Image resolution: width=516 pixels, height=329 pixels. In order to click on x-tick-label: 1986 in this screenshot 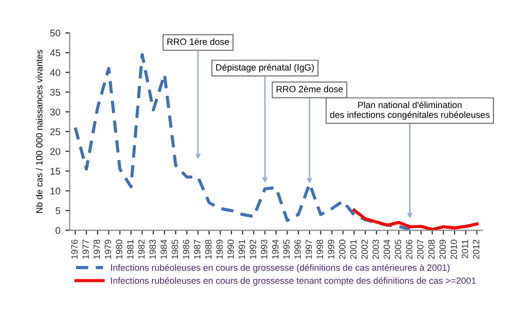, I will do `click(186, 249)`.